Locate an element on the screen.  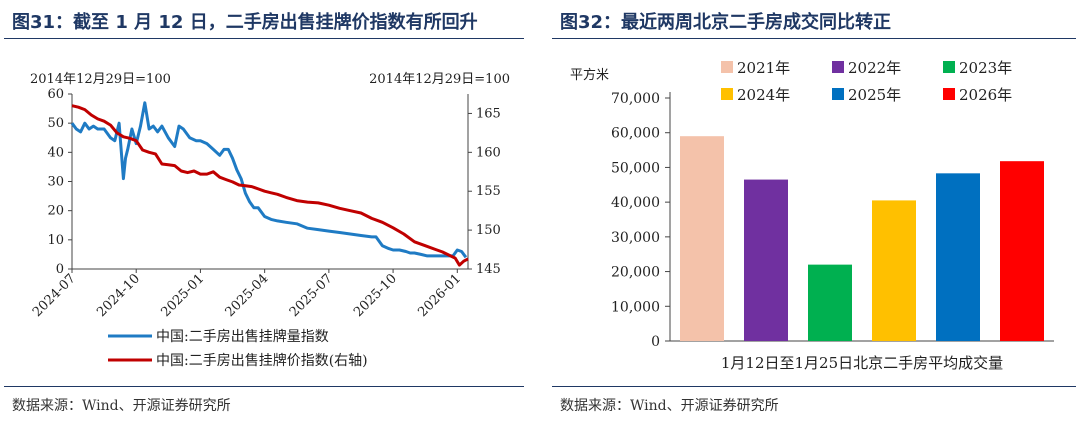
left-y-tick-label: 0 is located at coordinates (60, 269).